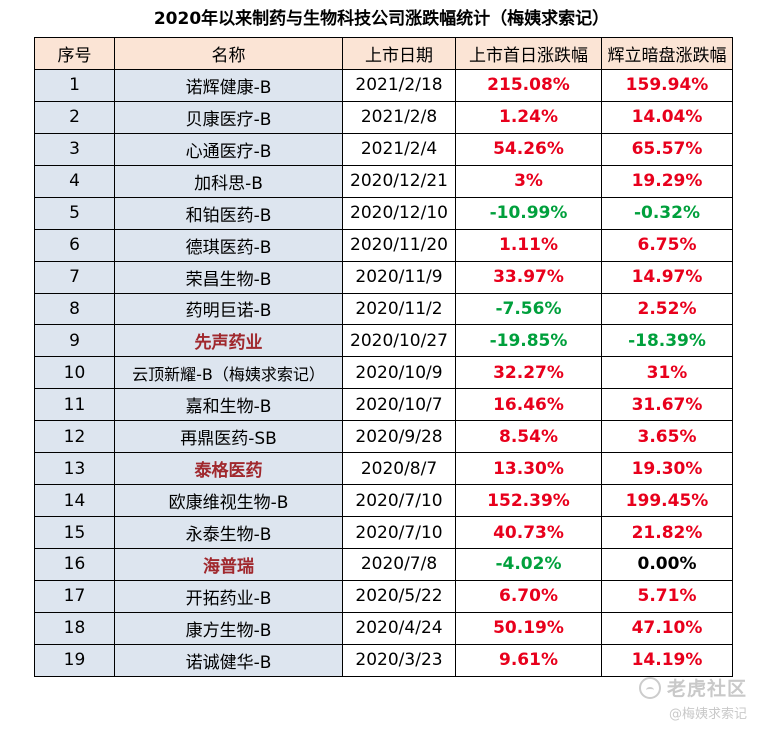 This screenshot has height=733, width=763. I want to click on listing-date: 2021/2/8, so click(399, 117).